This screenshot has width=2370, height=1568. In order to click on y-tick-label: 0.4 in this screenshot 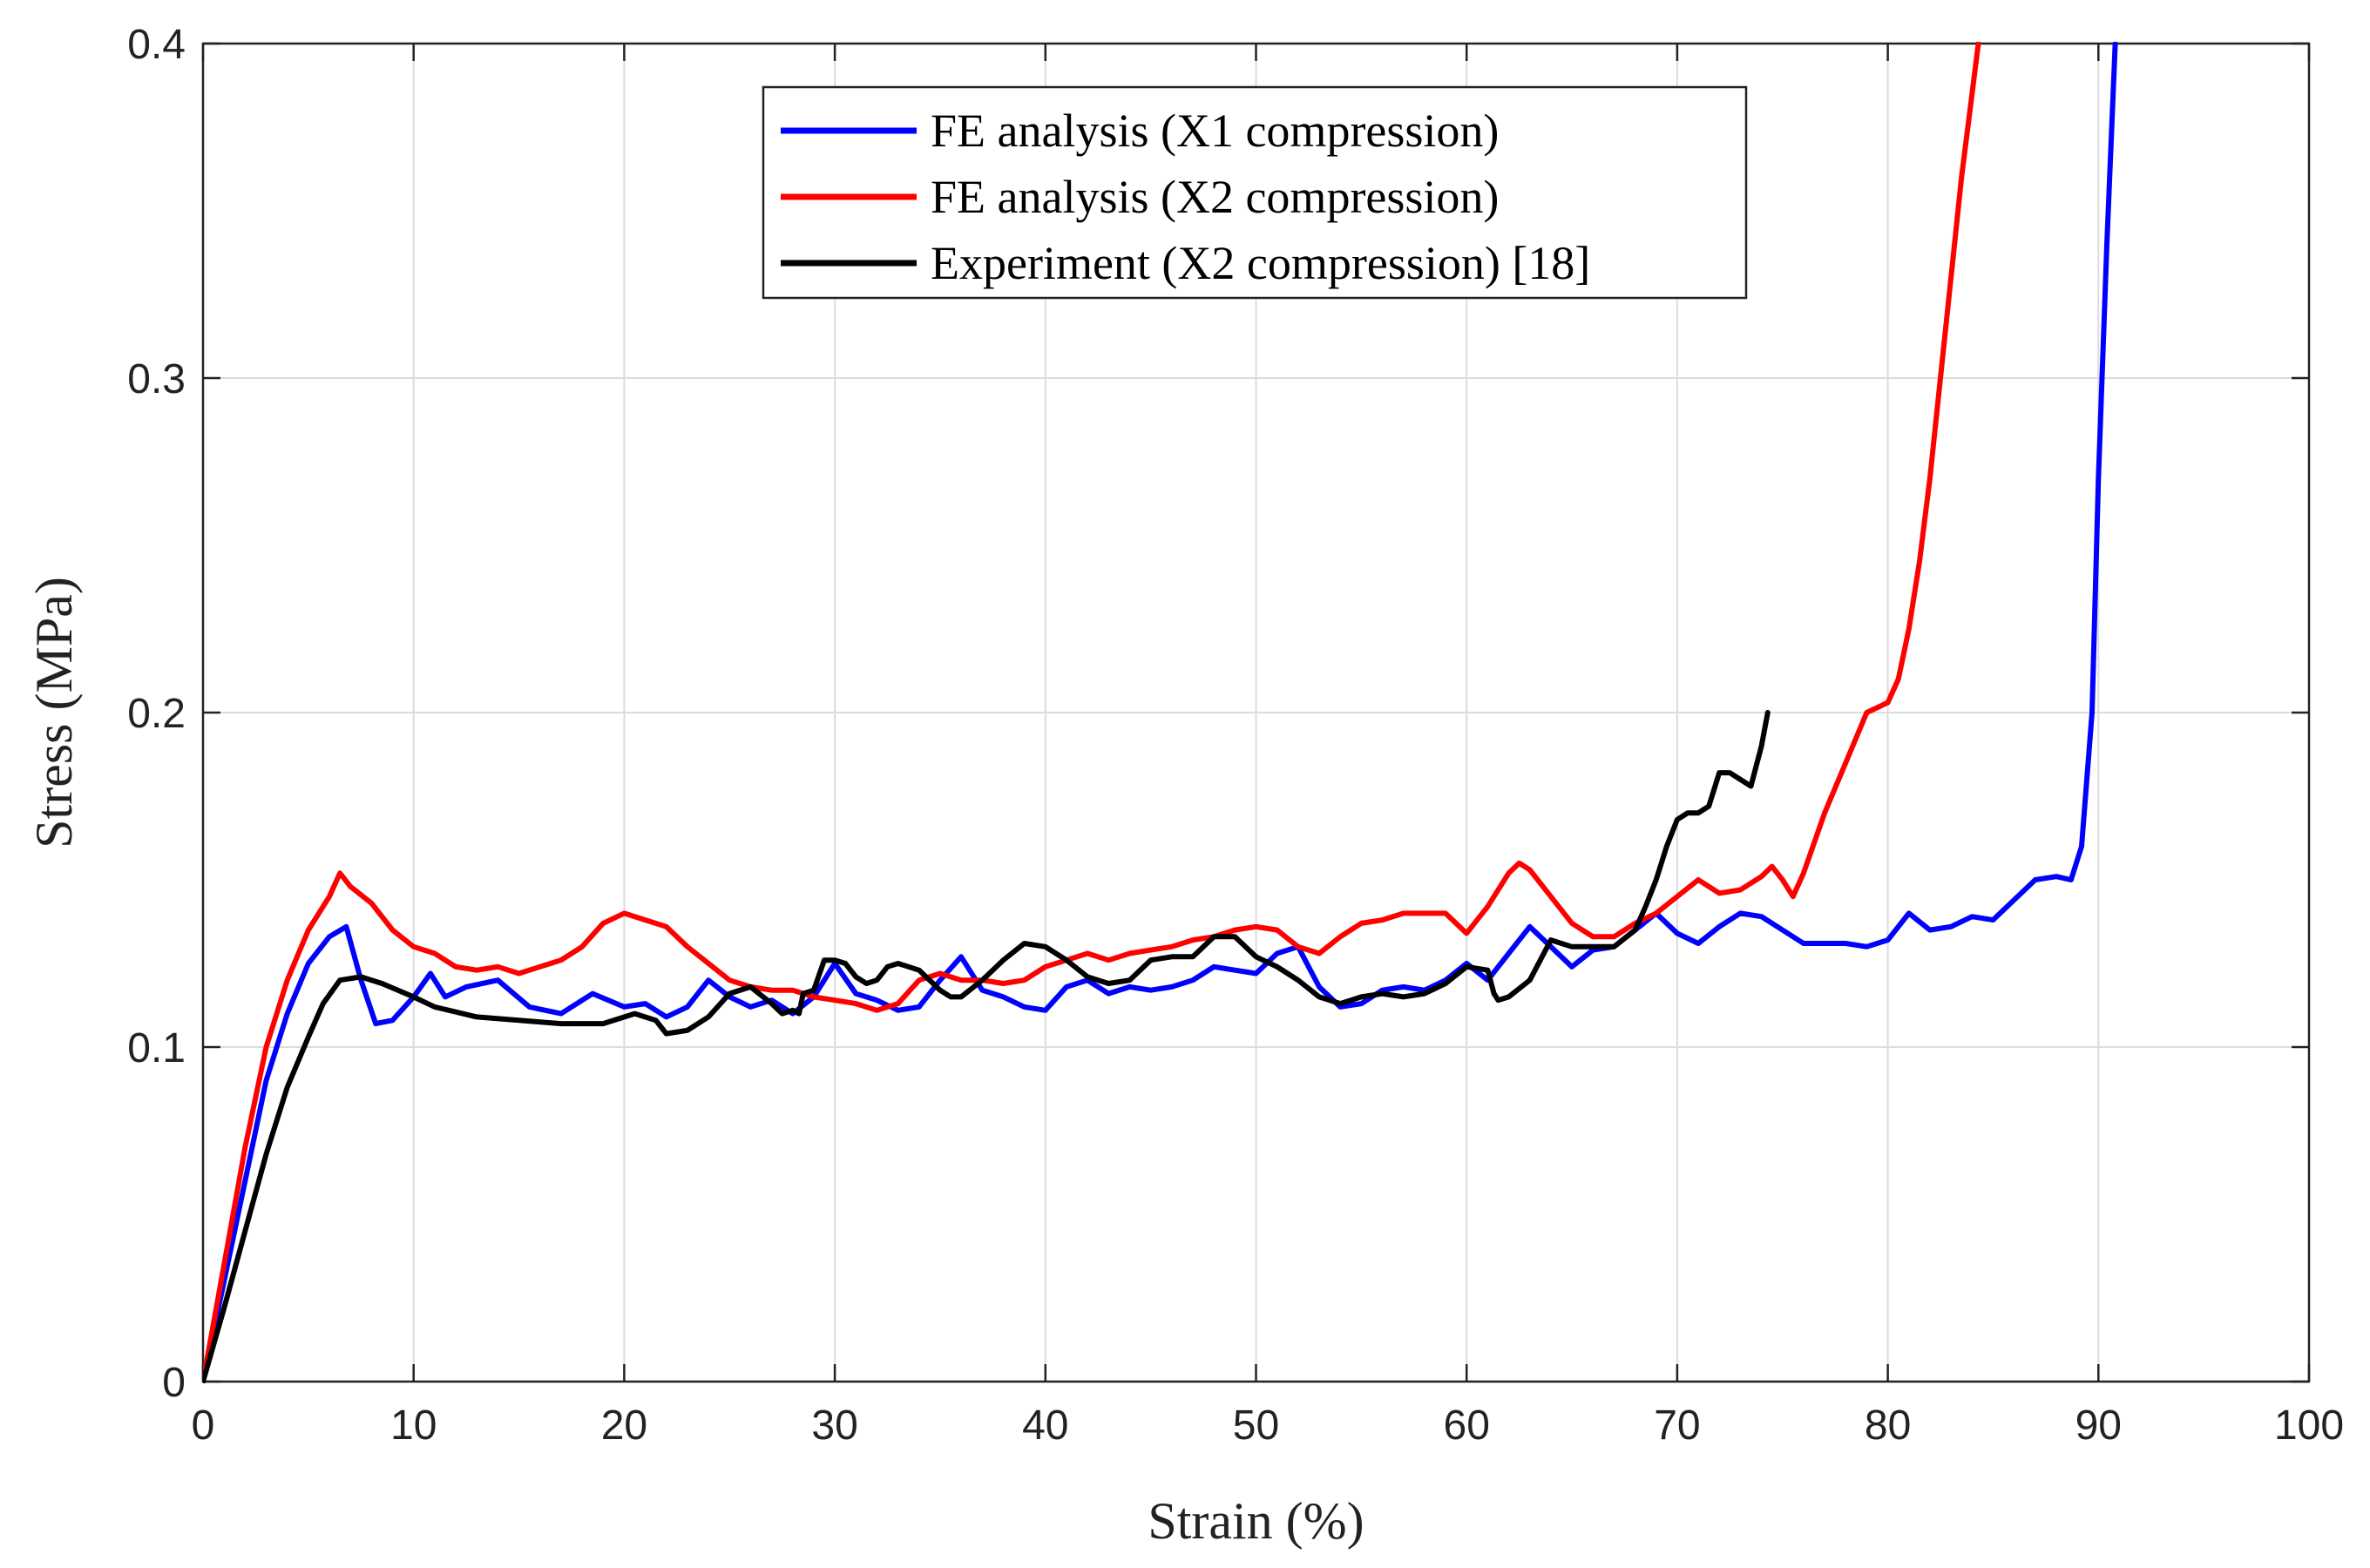, I will do `click(156, 45)`.